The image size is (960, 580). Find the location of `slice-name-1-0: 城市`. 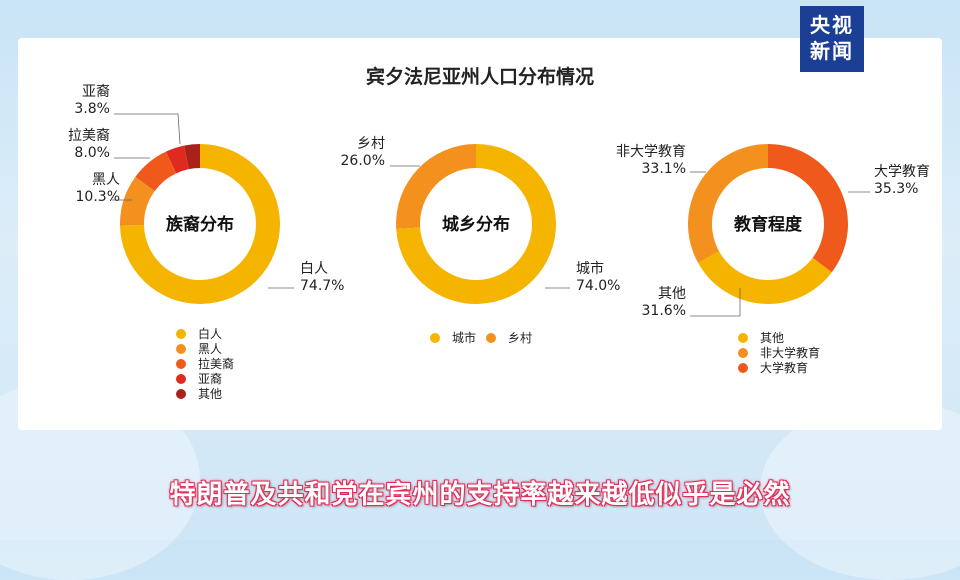

slice-name-1-0: 城市 is located at coordinates (590, 268).